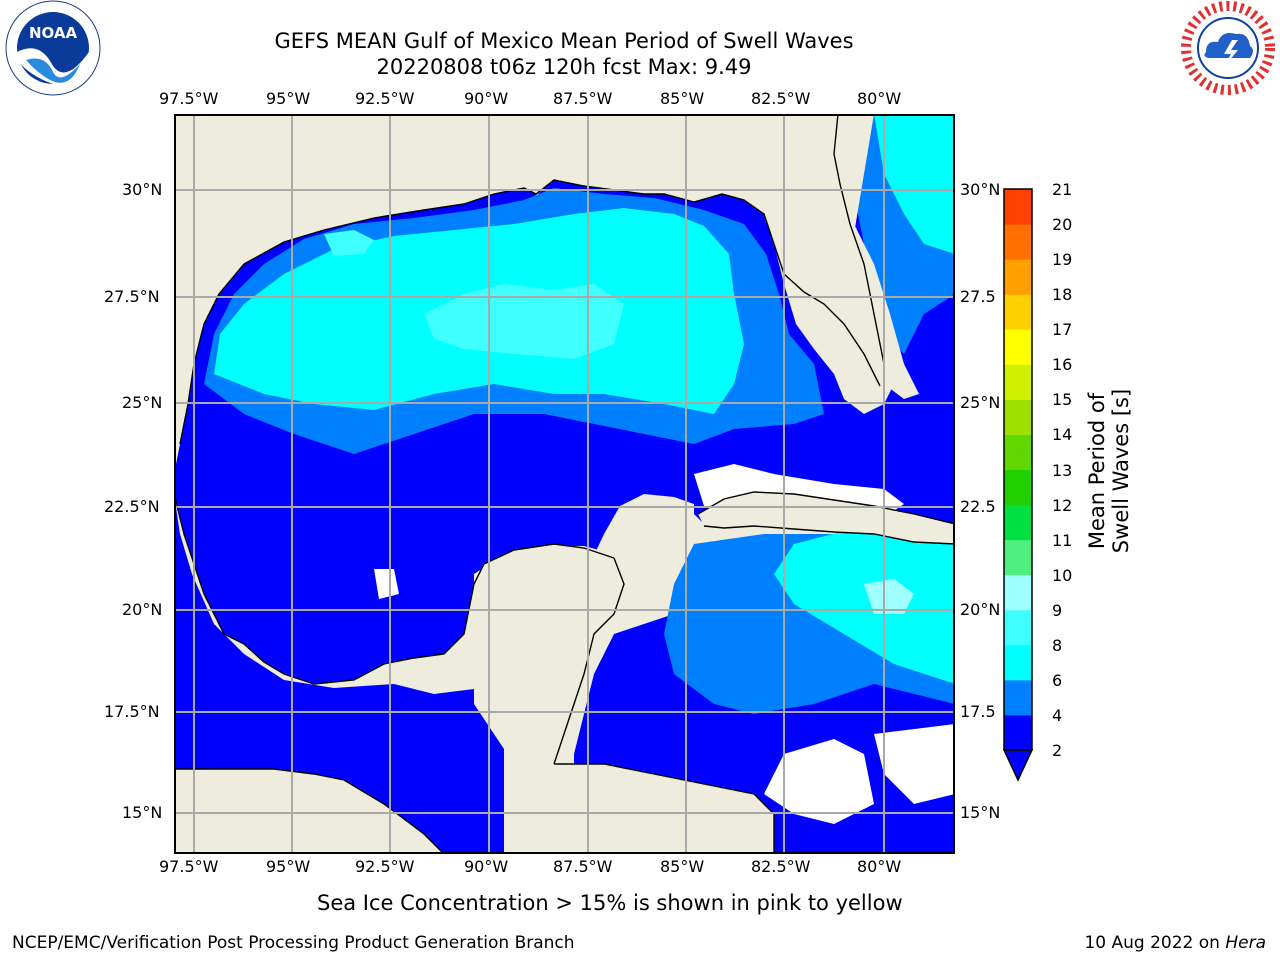 This screenshot has height=960, width=1280. I want to click on lon-label-bottom: 82.5°W, so click(781, 866).